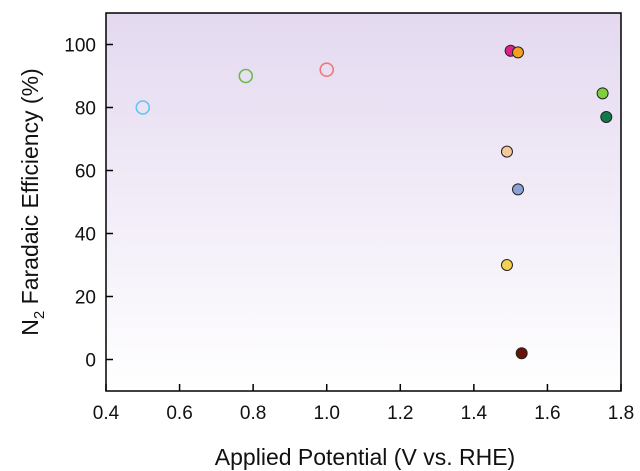 The image size is (640, 471). Describe the element at coordinates (253, 413) in the screenshot. I see `x-tick-label: 0.8` at that location.